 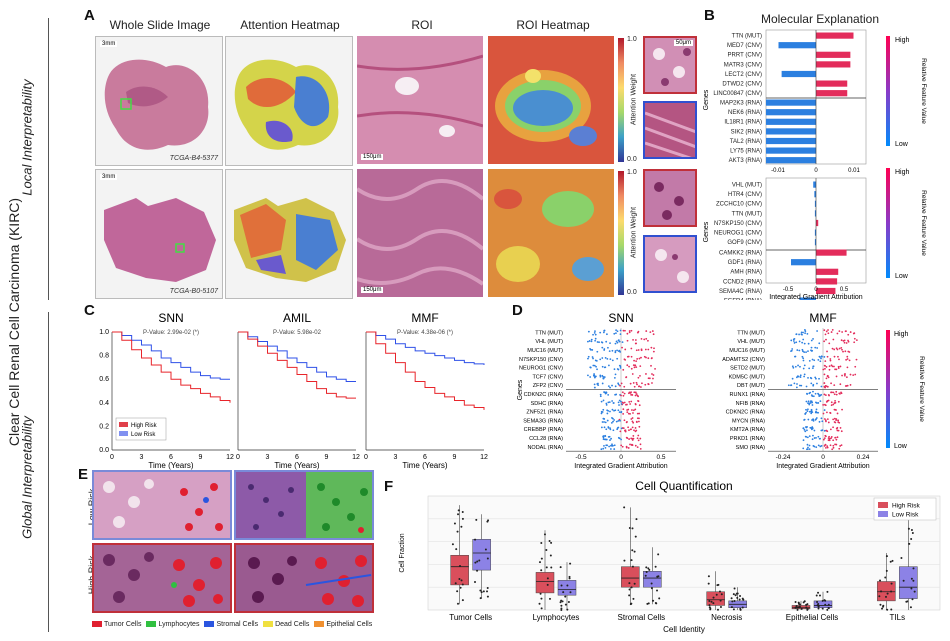 I want to click on panel-b-top-a-bar, so click(x=832, y=93).